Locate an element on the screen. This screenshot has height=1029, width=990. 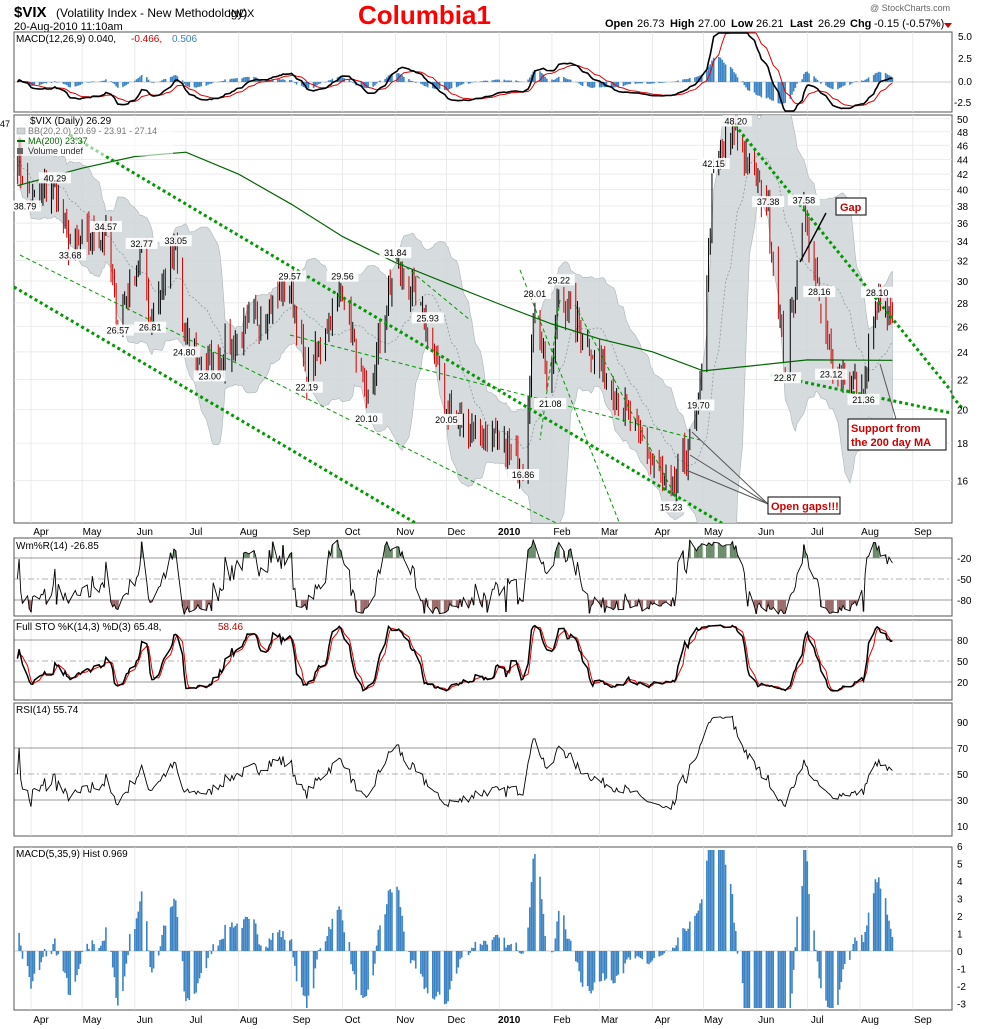
open-label: Open is located at coordinates (619, 24).